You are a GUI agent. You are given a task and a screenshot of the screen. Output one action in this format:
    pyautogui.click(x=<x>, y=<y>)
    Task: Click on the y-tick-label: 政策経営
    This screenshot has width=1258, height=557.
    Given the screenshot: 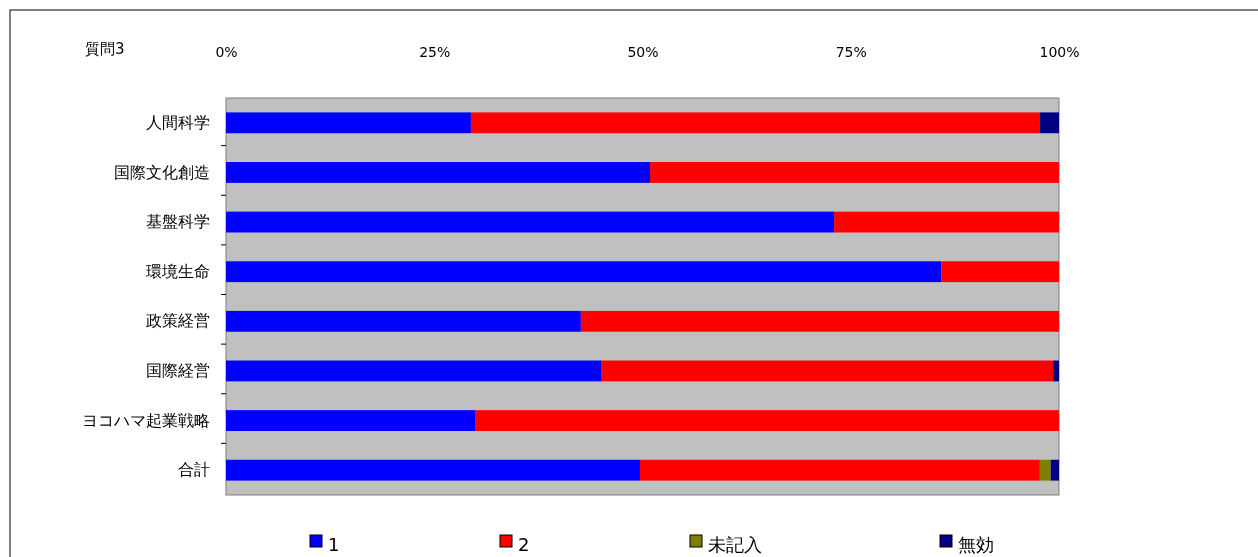 What is the action you would take?
    pyautogui.click(x=178, y=321)
    